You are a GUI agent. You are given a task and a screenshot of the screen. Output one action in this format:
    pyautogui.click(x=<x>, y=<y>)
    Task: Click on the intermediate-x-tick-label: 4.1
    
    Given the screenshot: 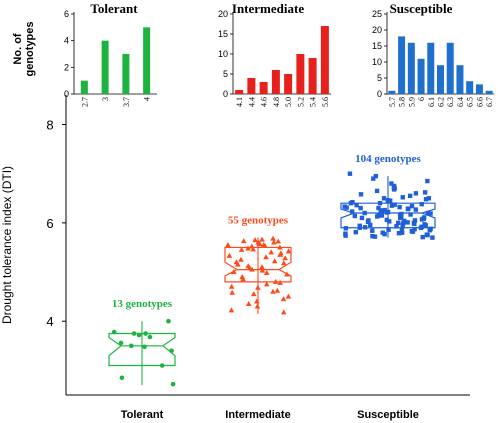 What is the action you would take?
    pyautogui.click(x=239, y=102)
    